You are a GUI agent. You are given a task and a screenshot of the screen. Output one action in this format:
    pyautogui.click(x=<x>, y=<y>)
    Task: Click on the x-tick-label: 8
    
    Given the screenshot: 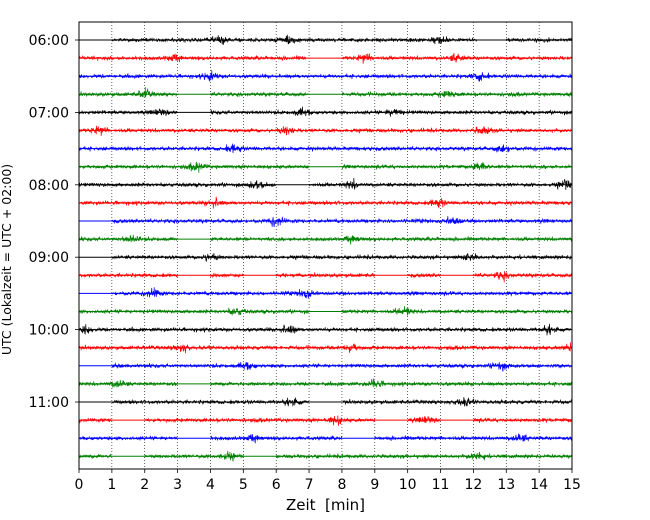 What is the action you would take?
    pyautogui.click(x=341, y=485)
    